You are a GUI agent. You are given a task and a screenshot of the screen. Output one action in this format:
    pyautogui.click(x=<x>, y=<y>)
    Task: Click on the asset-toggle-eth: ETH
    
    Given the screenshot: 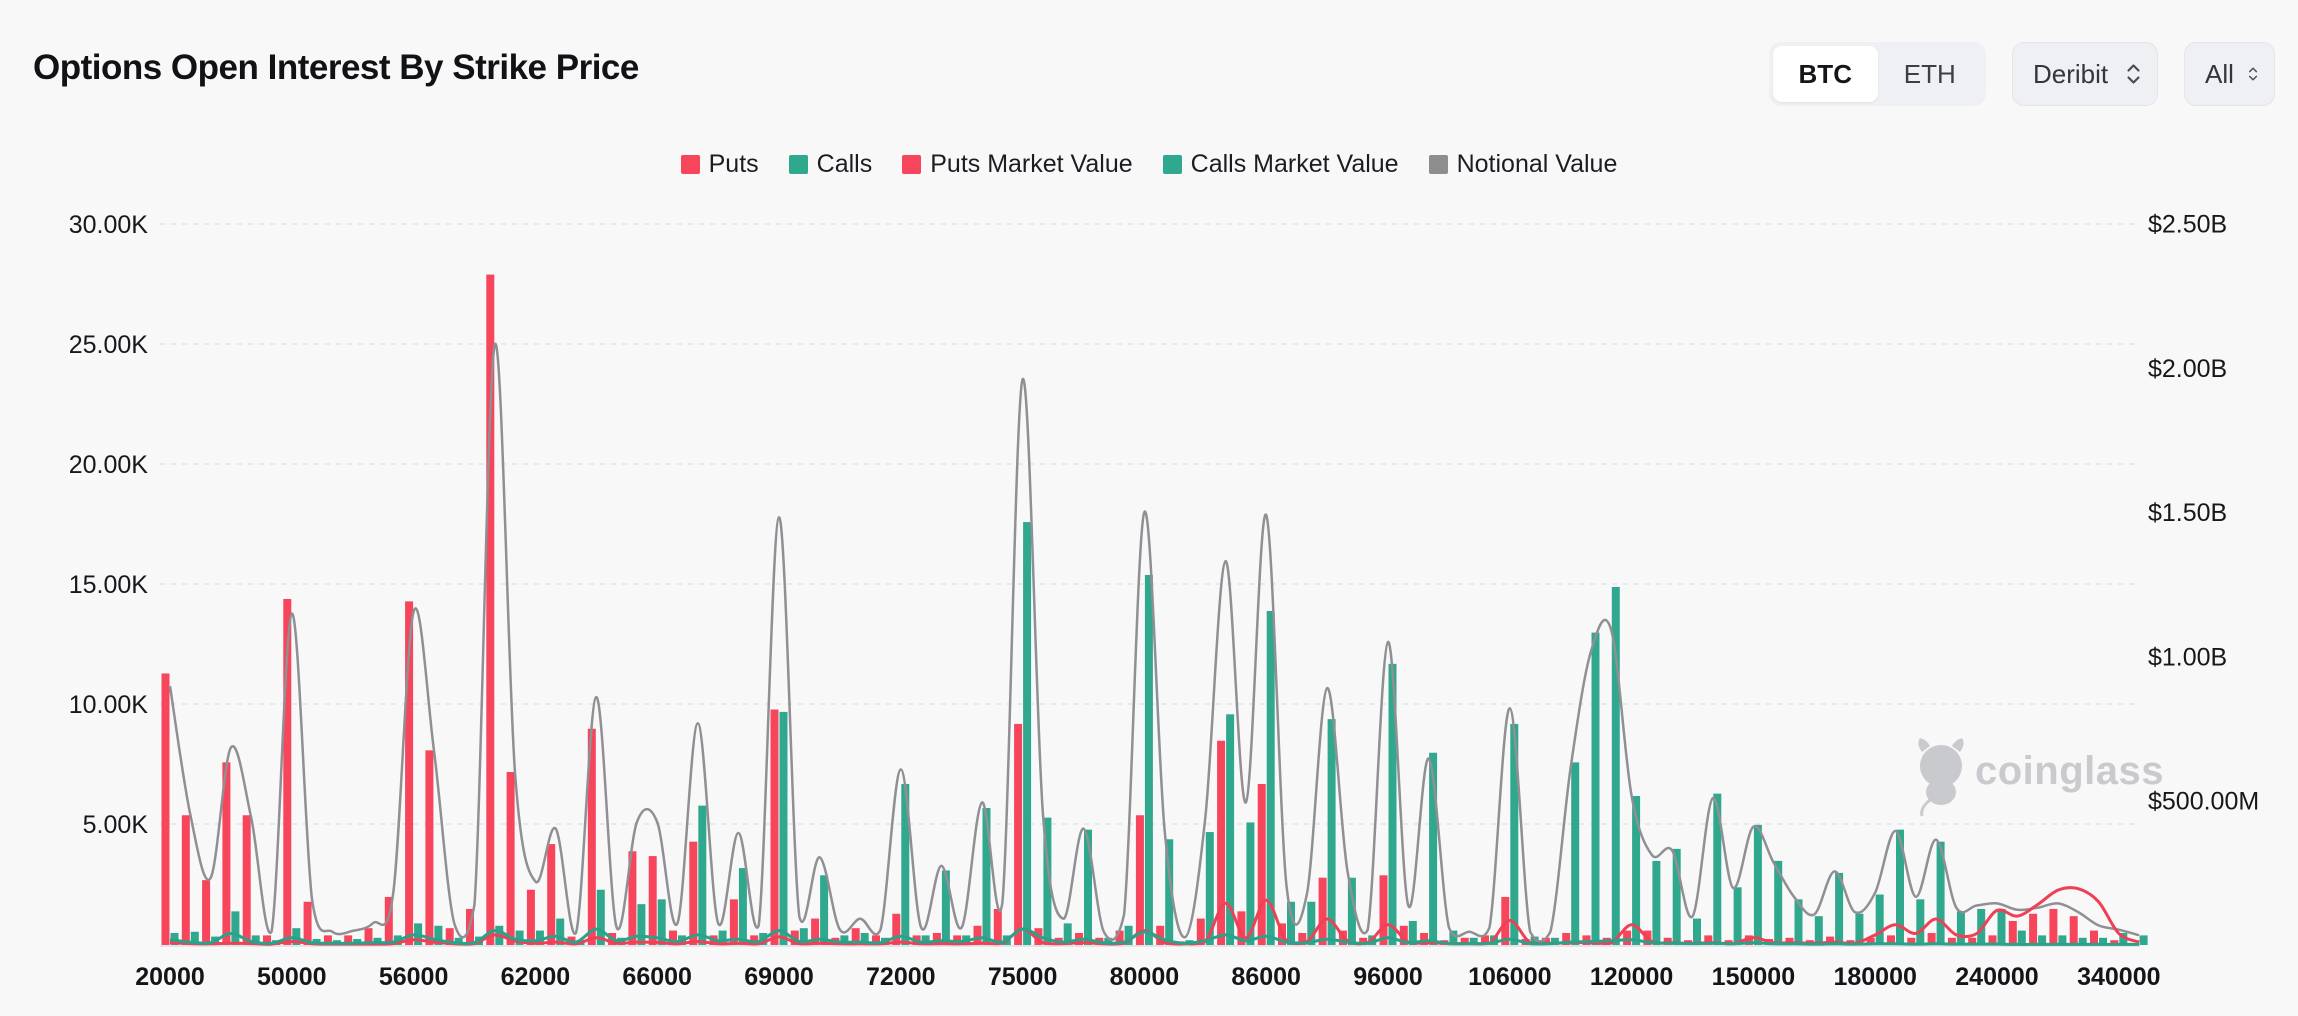 What is the action you would take?
    pyautogui.click(x=1929, y=73)
    